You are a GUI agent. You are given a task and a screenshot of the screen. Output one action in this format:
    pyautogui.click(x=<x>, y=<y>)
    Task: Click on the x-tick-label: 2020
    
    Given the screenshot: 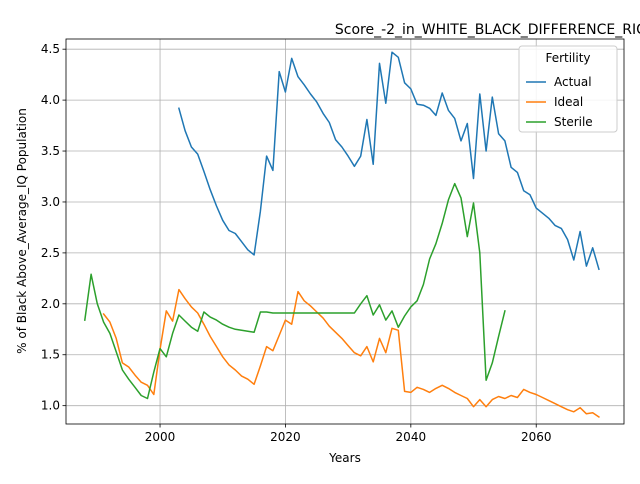 What is the action you would take?
    pyautogui.click(x=285, y=437)
    